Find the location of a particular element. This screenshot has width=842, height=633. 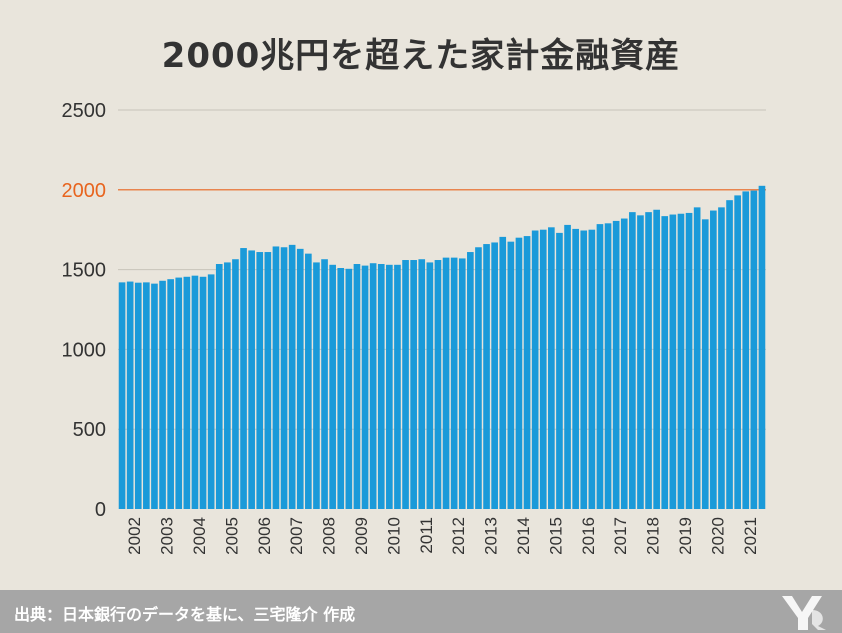

source-footer: 出典：日本銀行のデータを基に、三宅隆介 作成 is located at coordinates (421, 611).